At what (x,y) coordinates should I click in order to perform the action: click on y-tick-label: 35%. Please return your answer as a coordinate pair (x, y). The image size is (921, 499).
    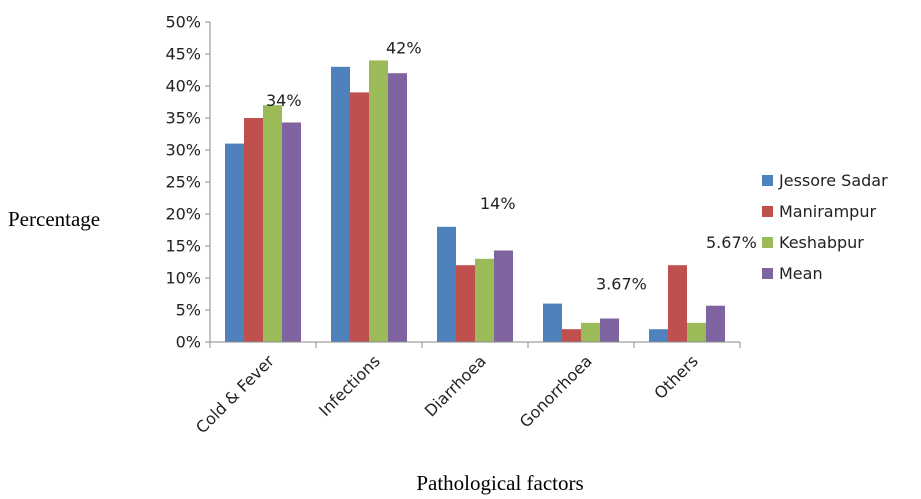
    Looking at the image, I should click on (183, 118).